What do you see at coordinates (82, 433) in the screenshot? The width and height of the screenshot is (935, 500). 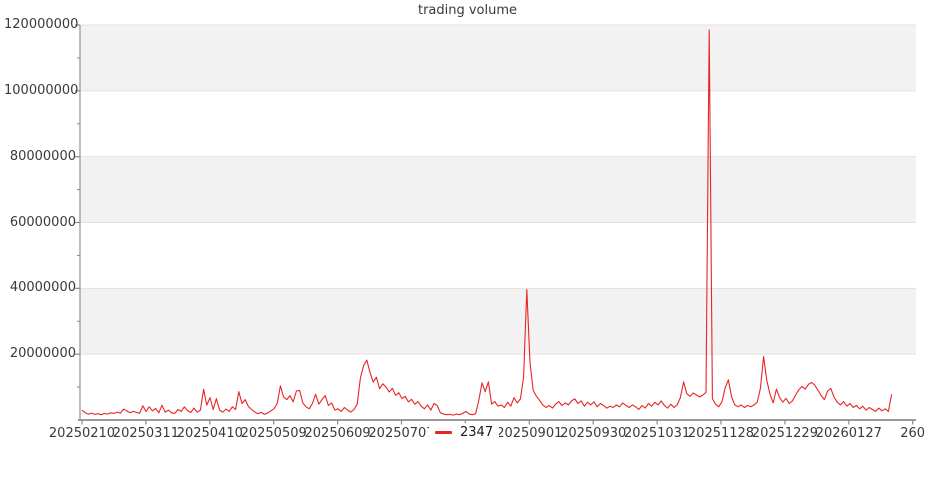 I see `x-tick-label: 20250210` at bounding box center [82, 433].